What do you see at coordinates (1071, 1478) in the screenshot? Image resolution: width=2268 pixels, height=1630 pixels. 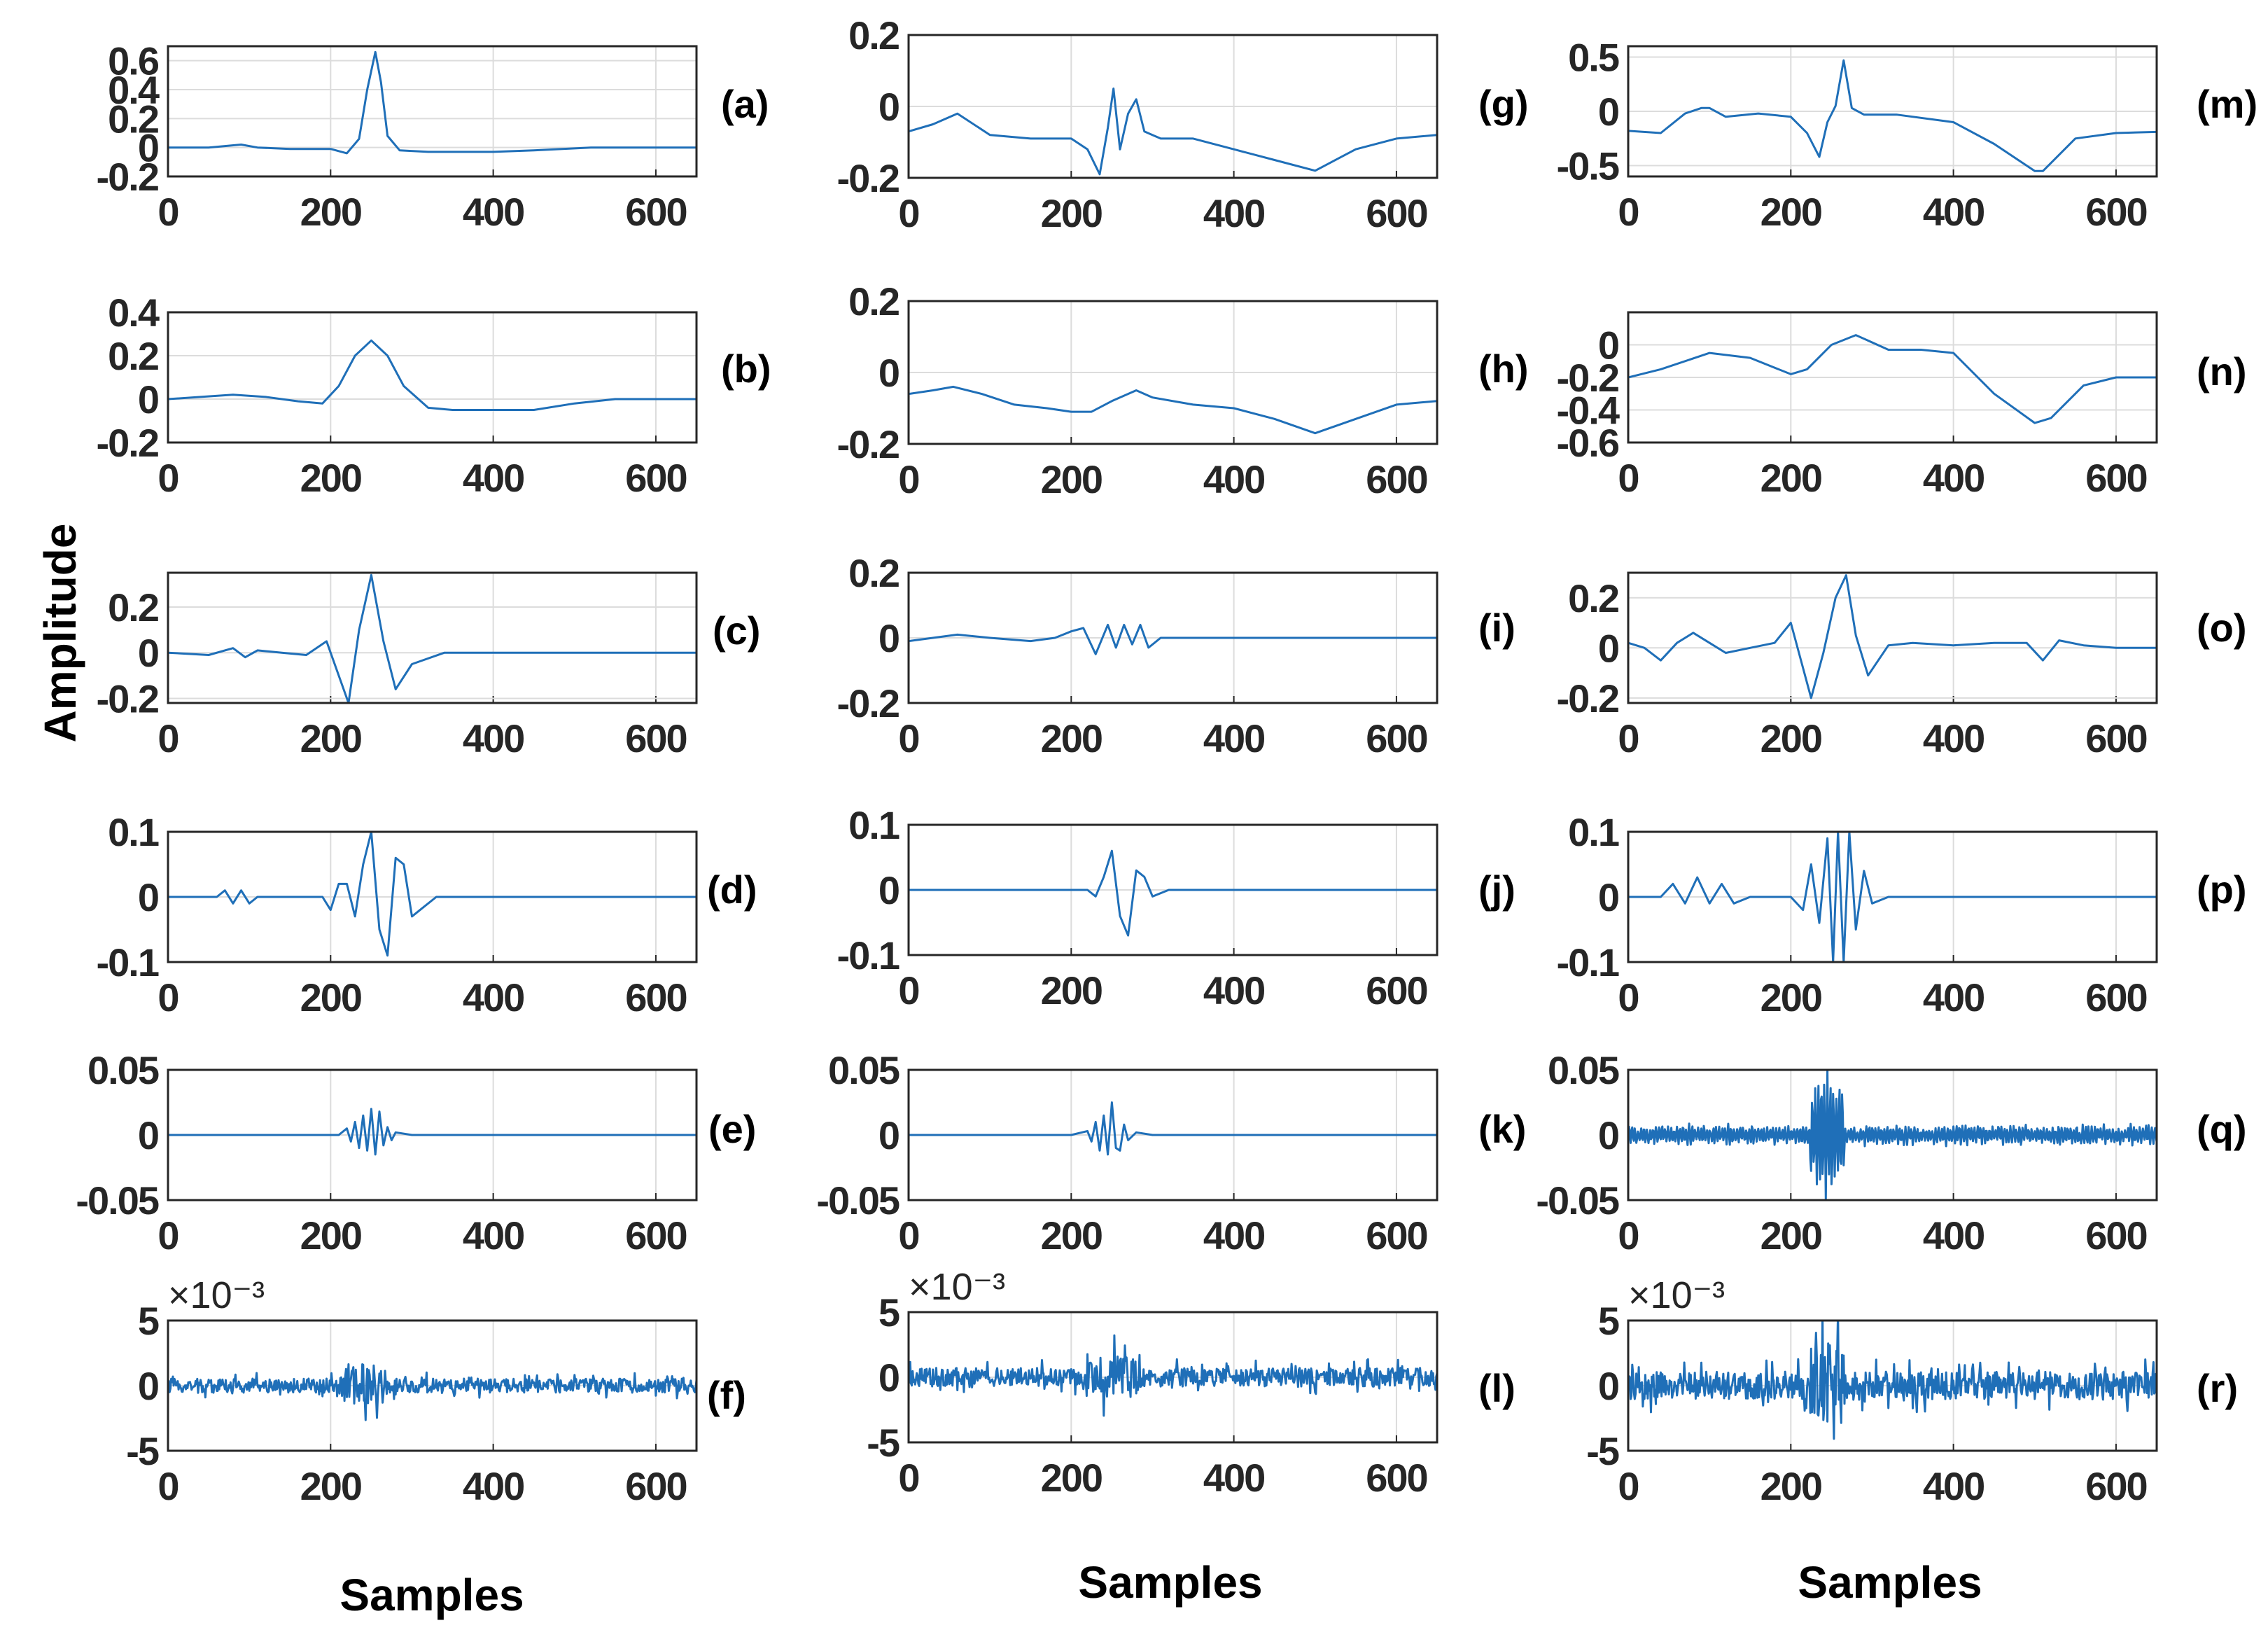 I see `panel-l-xtick-label: 200` at bounding box center [1071, 1478].